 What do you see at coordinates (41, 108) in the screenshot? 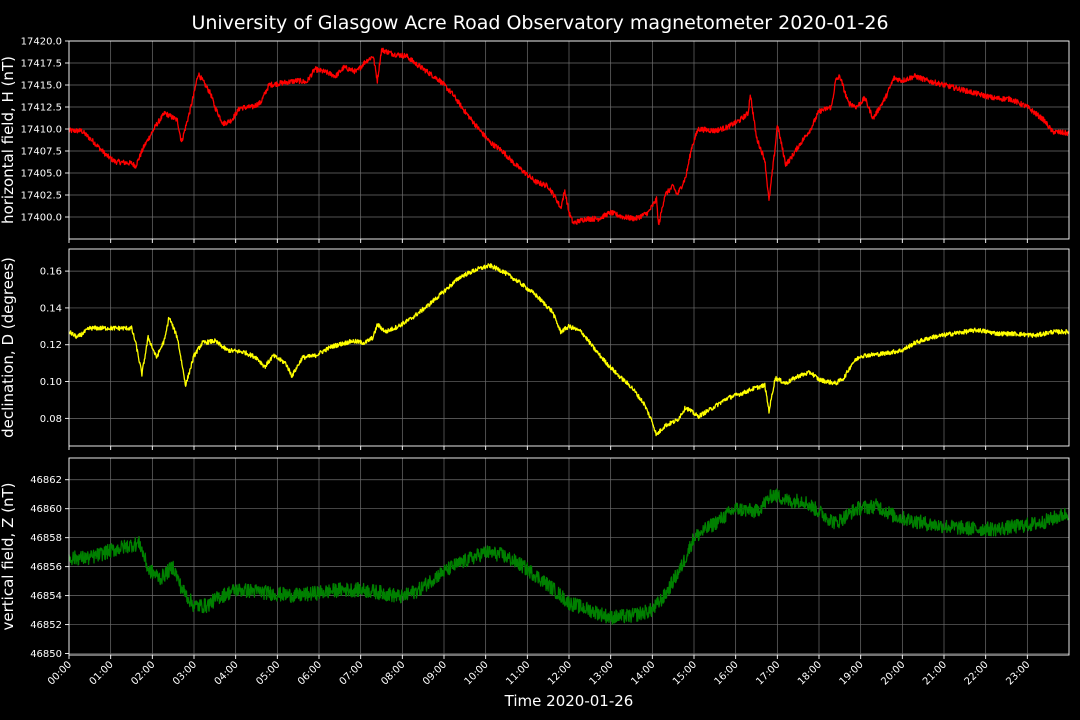
I see `y-tick-label: 17412.5` at bounding box center [41, 108].